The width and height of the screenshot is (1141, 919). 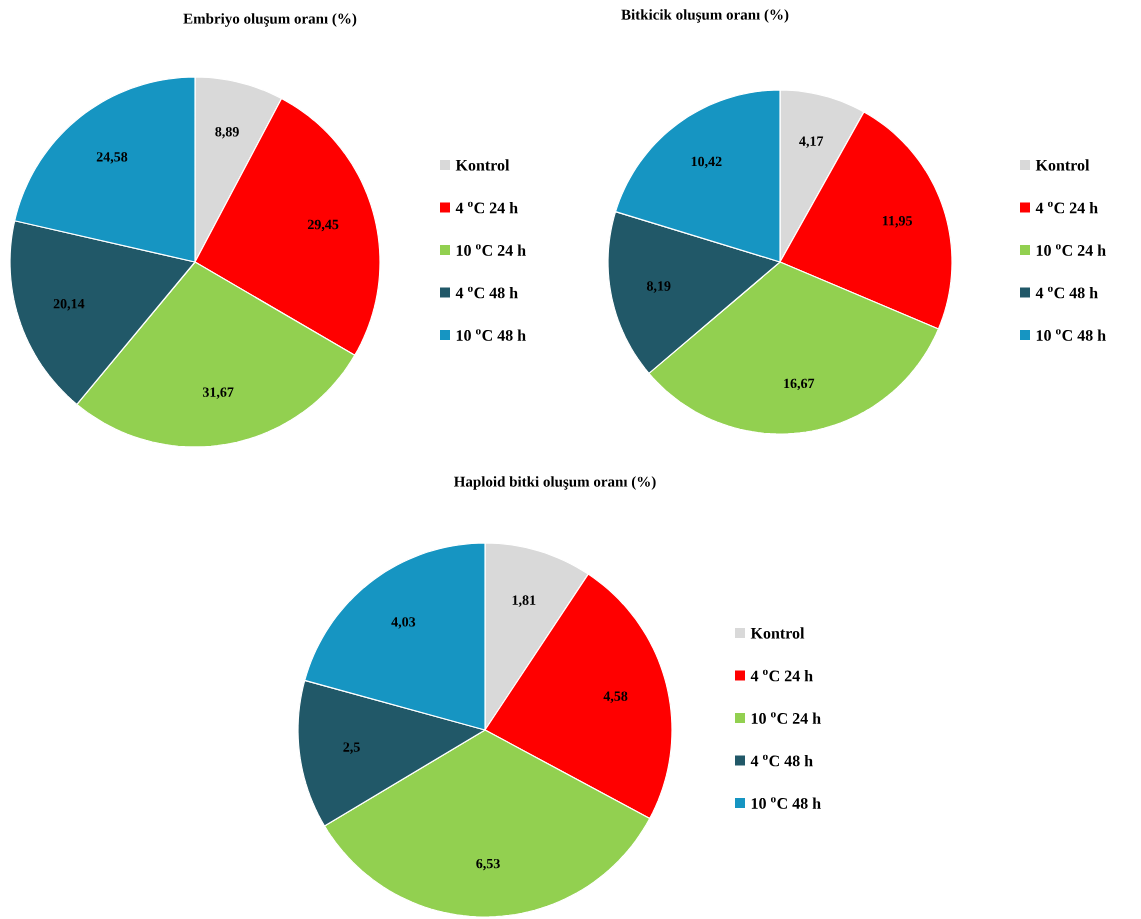 I want to click on data-label: 31,67, so click(x=218, y=393).